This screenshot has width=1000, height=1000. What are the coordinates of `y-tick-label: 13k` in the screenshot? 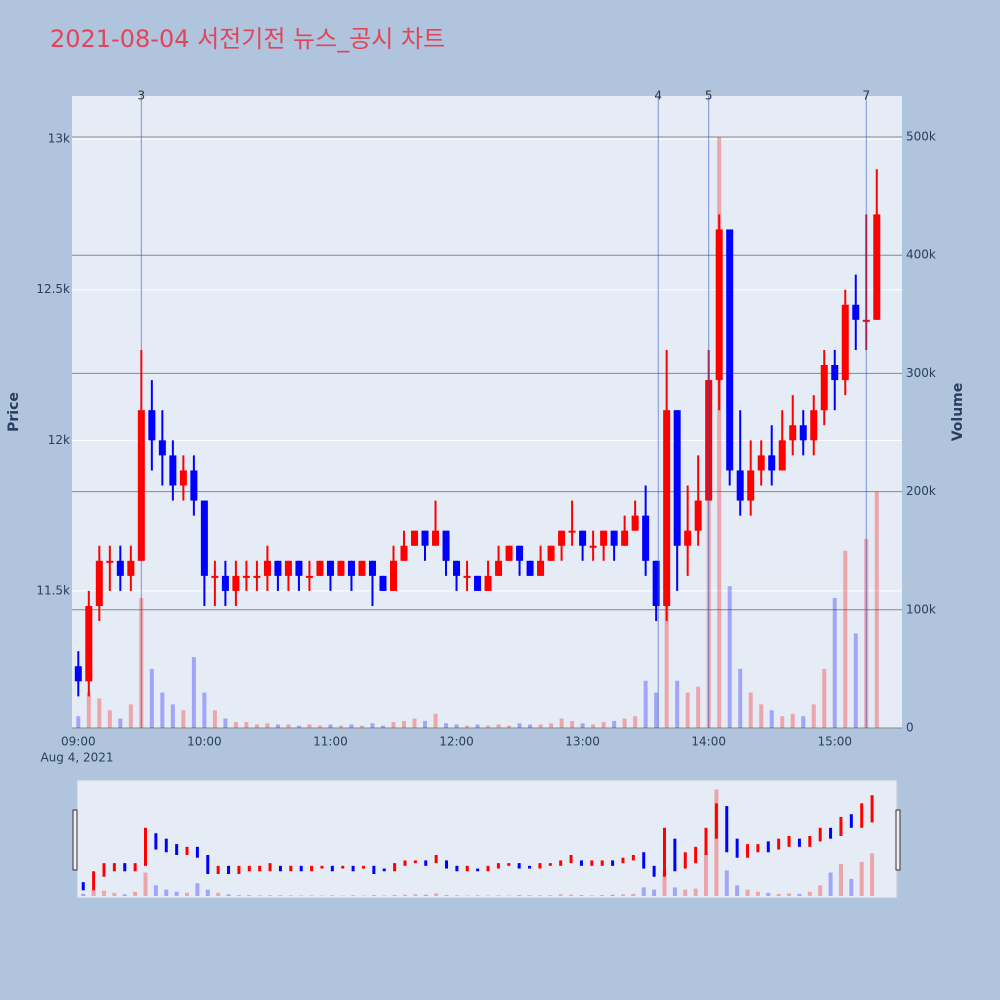 It's located at (59, 139).